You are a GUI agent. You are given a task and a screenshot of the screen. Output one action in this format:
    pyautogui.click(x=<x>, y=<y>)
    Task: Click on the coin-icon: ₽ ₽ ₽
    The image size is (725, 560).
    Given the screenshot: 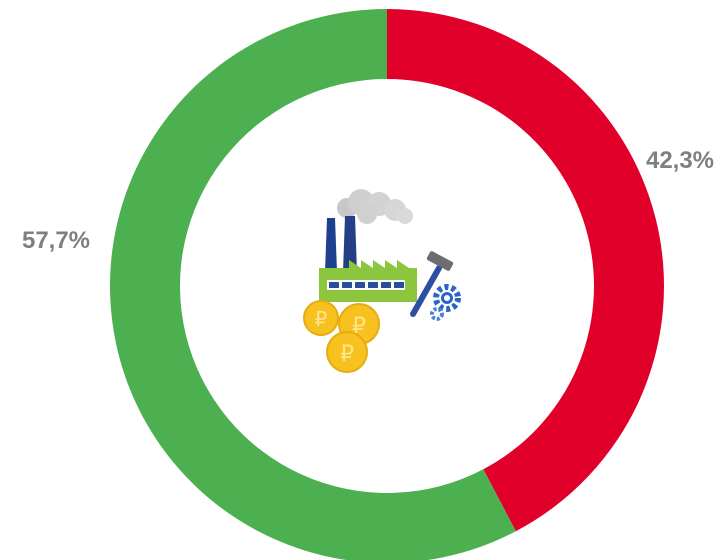 What is the action you would take?
    pyautogui.click(x=341, y=336)
    